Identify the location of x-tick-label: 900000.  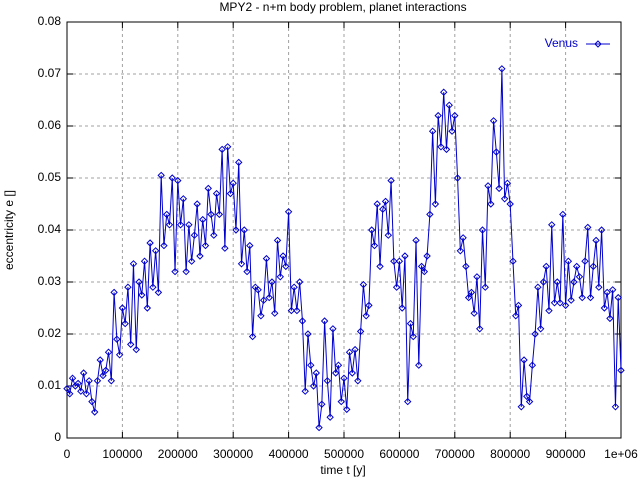
(566, 454).